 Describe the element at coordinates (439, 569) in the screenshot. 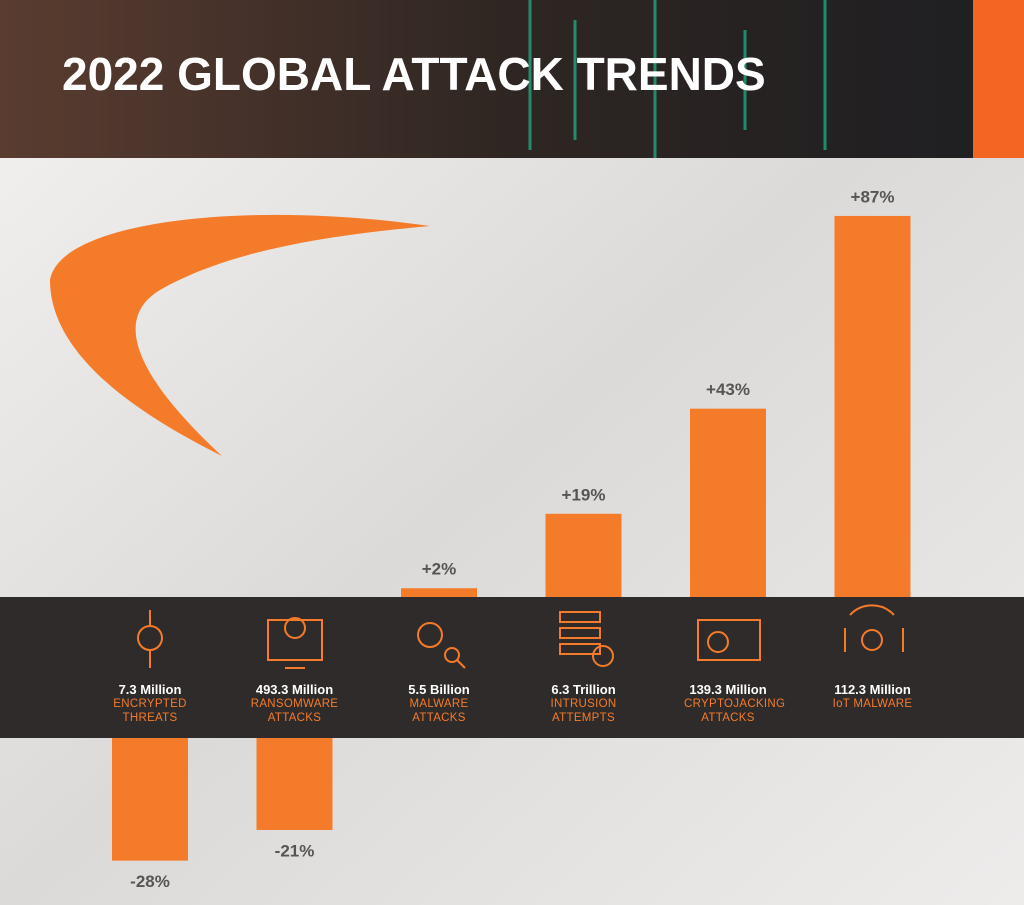

I see `value-label: +2%` at that location.